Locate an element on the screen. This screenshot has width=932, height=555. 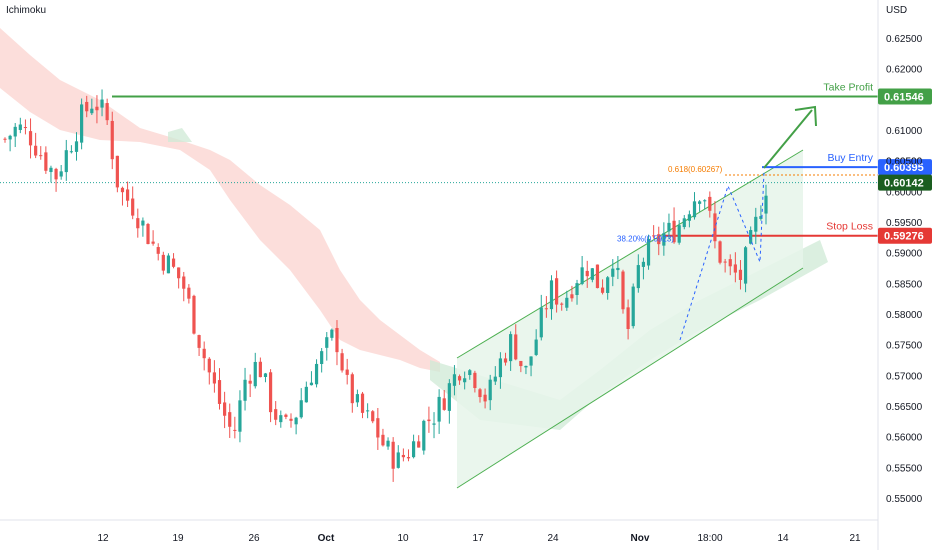
fib-382-label: 38.20%(0.5923) is located at coordinates (645, 239).